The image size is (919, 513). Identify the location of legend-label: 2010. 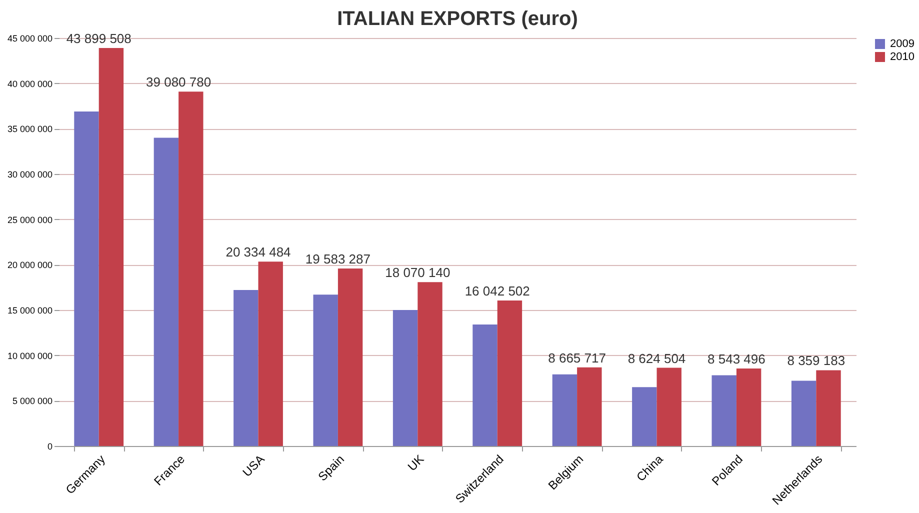
(902, 57).